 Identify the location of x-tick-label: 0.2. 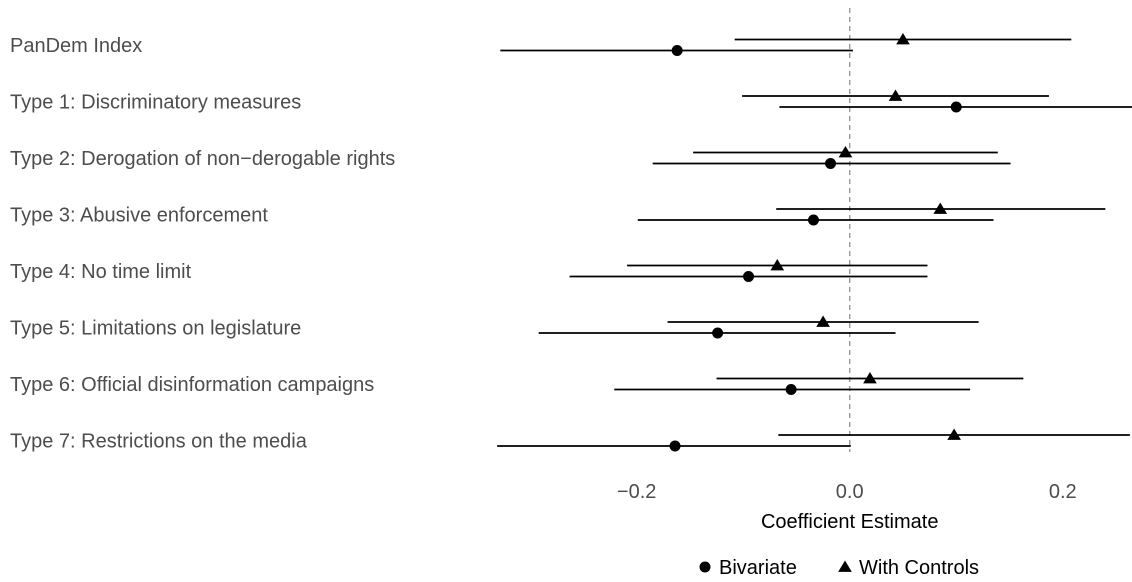
(1063, 492).